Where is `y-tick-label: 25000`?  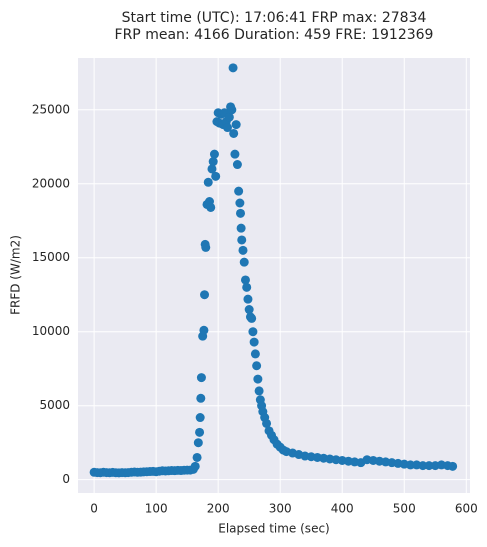 y-tick-label: 25000 is located at coordinates (51, 109).